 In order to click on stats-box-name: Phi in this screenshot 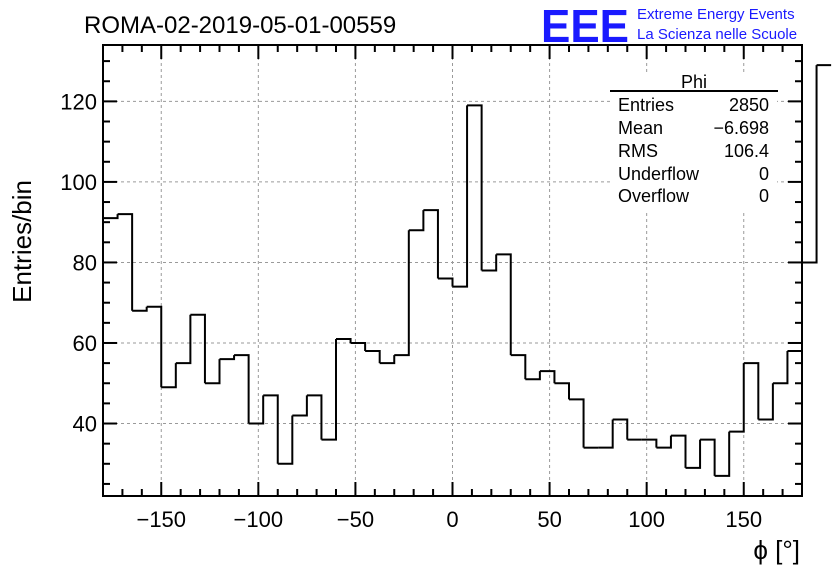, I will do `click(694, 82)`.